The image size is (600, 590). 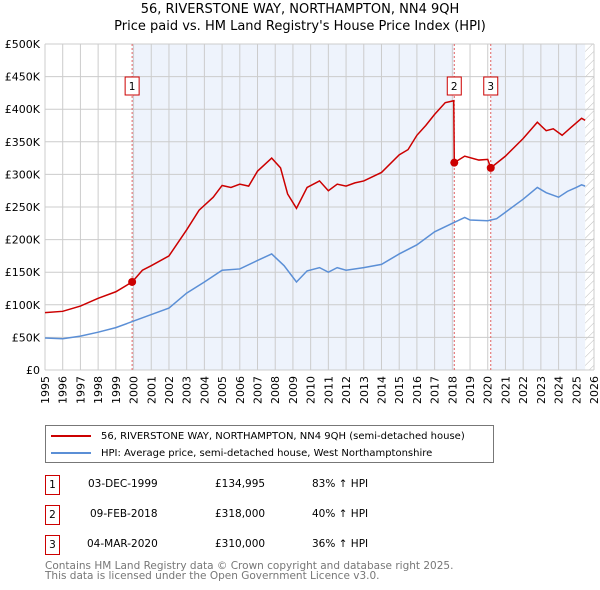 What do you see at coordinates (134, 390) in the screenshot?
I see `x-tick-label: 2000` at bounding box center [134, 390].